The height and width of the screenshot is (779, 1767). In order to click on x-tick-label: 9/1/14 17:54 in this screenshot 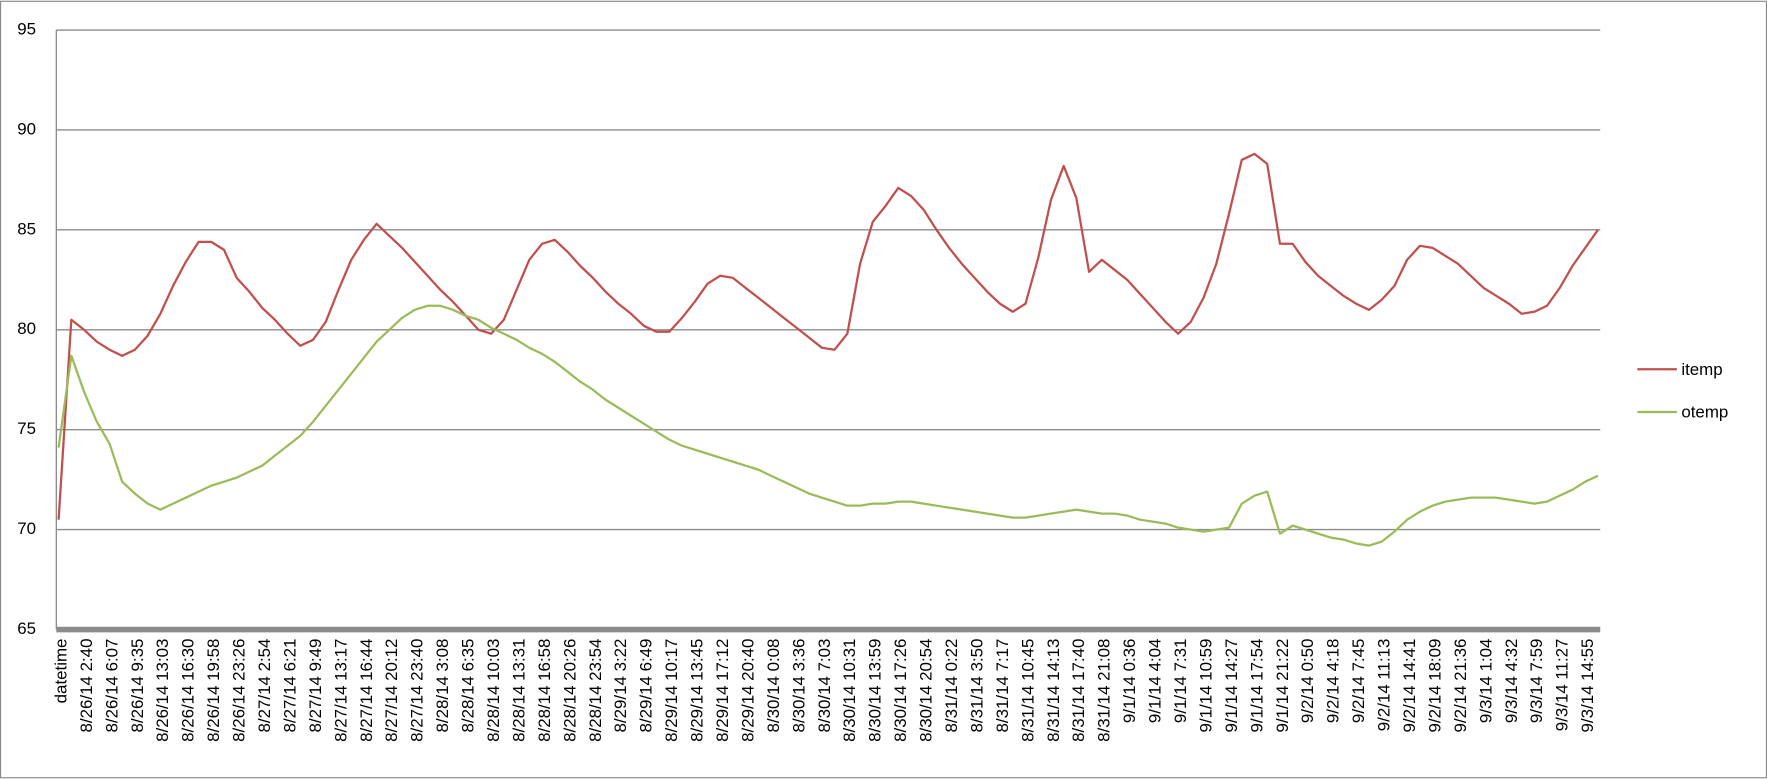, I will do `click(1256, 686)`.